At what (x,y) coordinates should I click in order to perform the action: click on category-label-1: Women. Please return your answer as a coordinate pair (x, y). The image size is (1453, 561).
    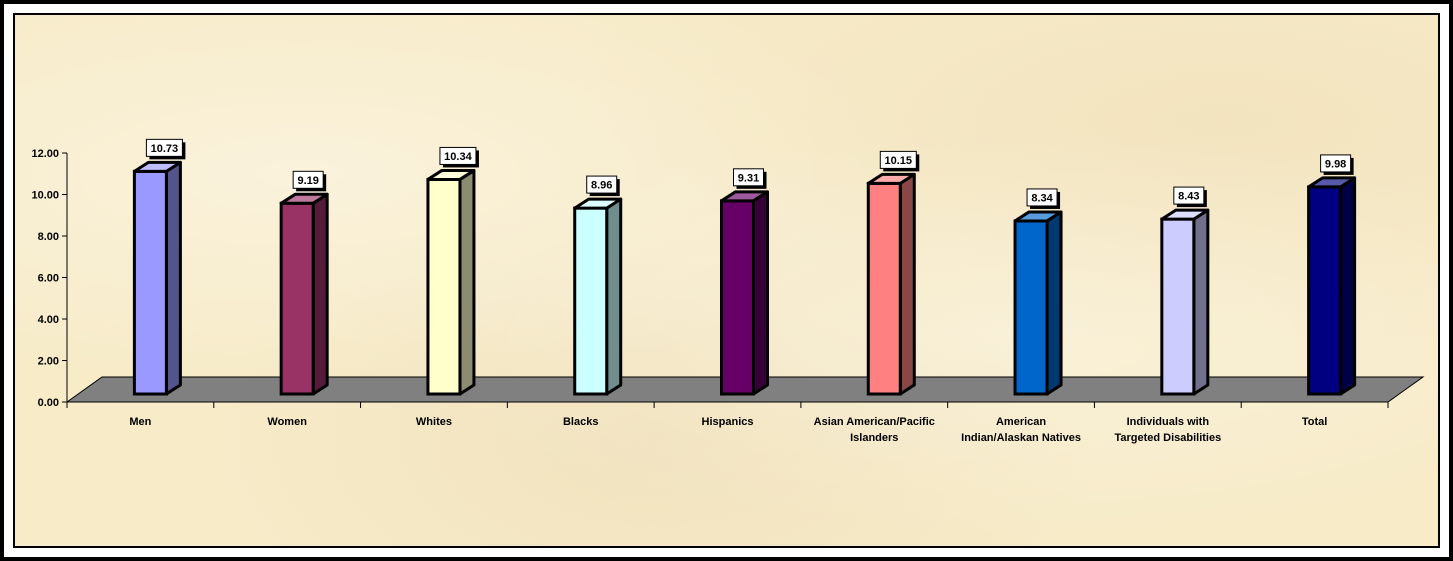
    Looking at the image, I should click on (287, 422).